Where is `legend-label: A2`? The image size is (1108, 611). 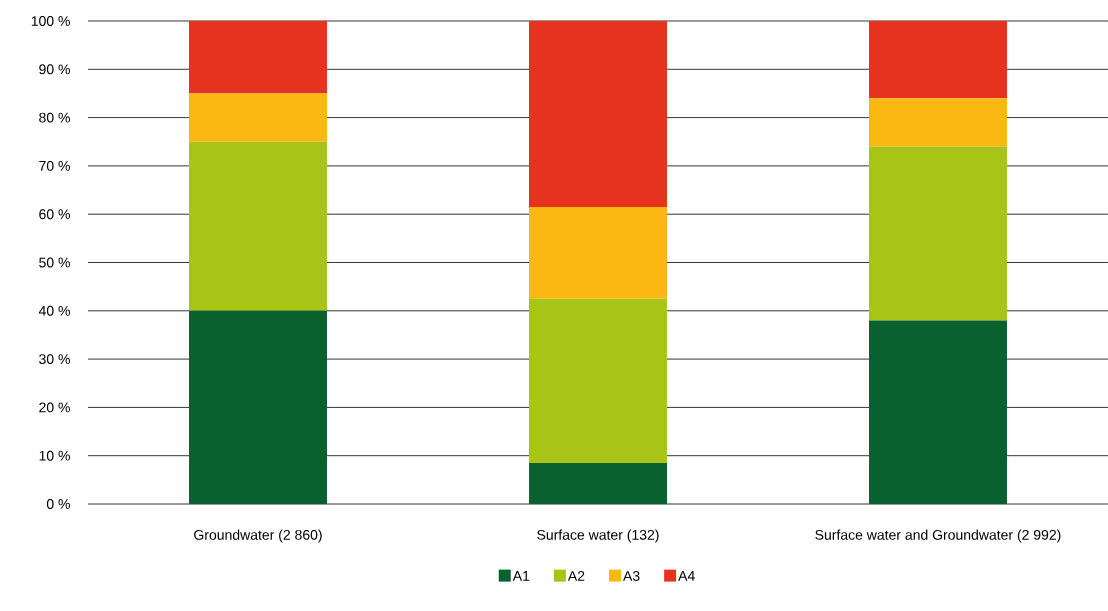 legend-label: A2 is located at coordinates (576, 575).